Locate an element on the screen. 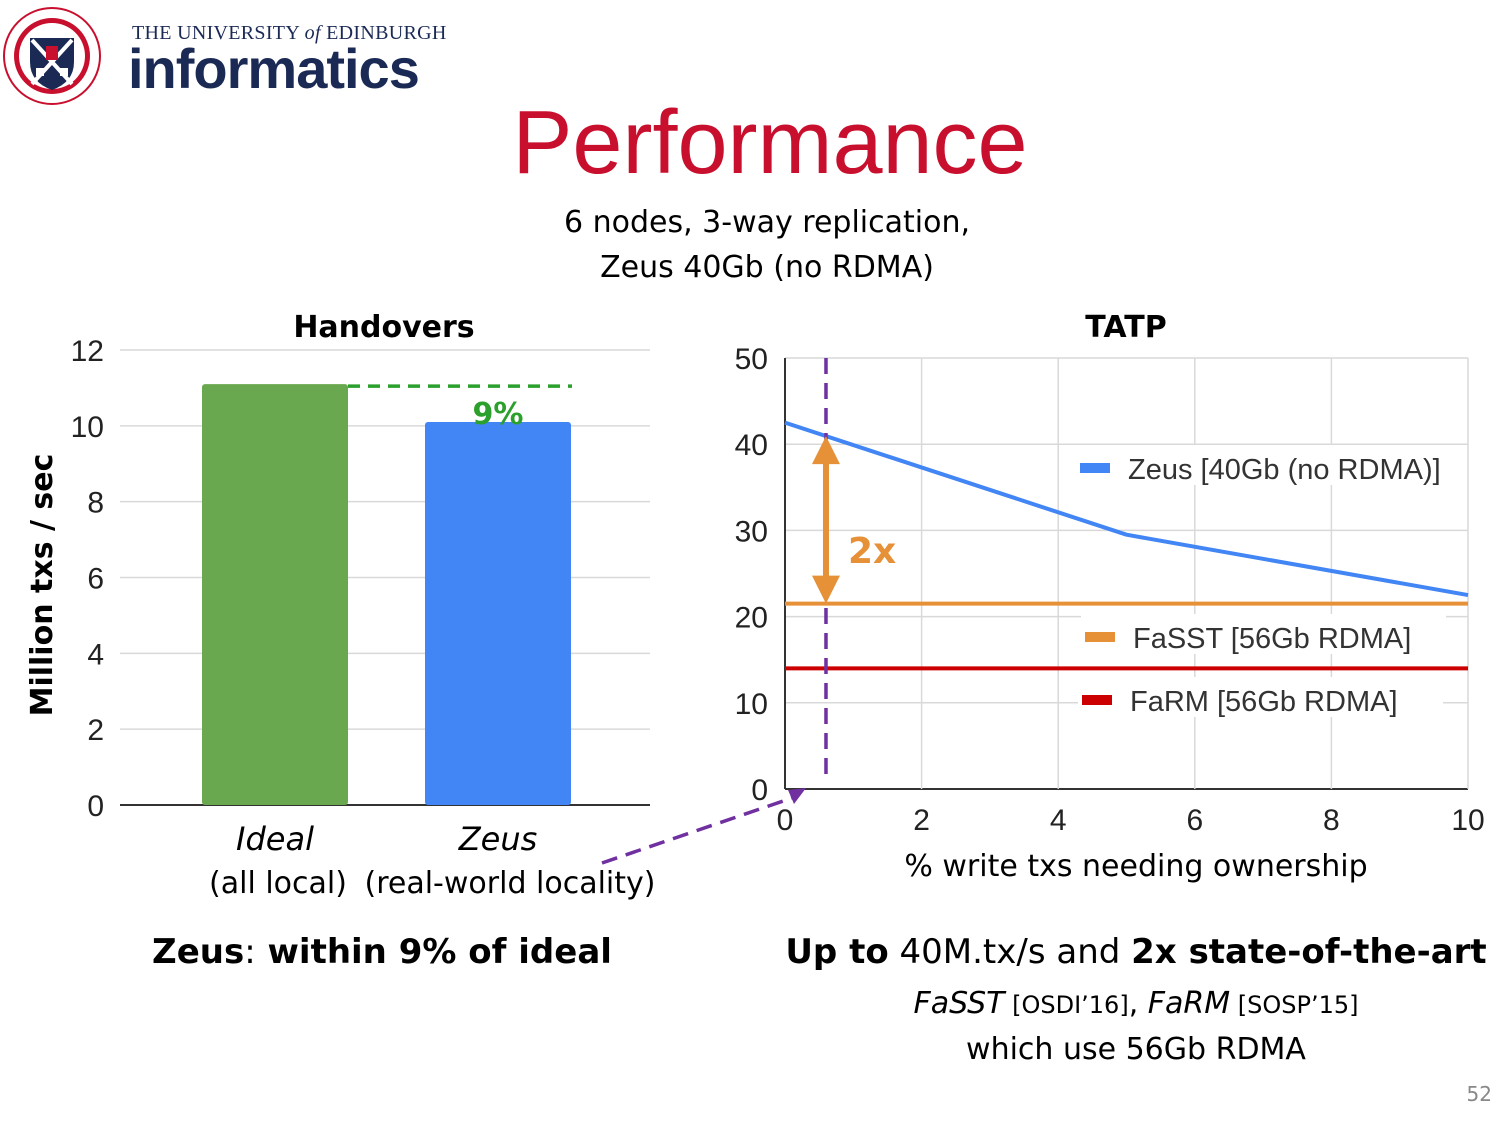 Image resolution: width=1500 pixels, height=1125 pixels. legend-label: FaRM [56Gb RDMA] is located at coordinates (1264, 702).